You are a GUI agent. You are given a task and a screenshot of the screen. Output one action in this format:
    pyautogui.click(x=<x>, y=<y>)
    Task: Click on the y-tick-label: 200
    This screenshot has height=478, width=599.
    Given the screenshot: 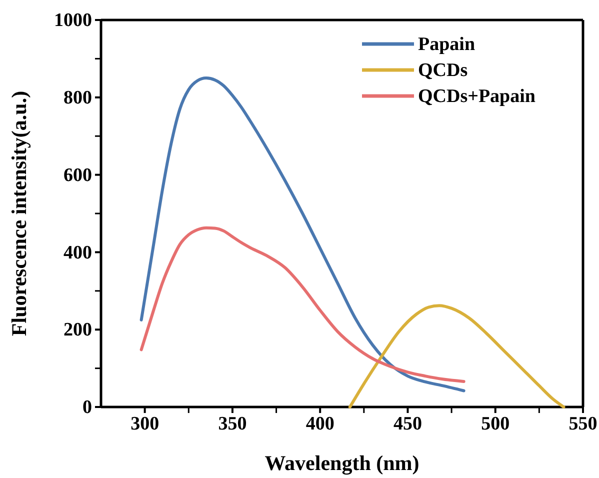 What is the action you would take?
    pyautogui.click(x=78, y=330)
    